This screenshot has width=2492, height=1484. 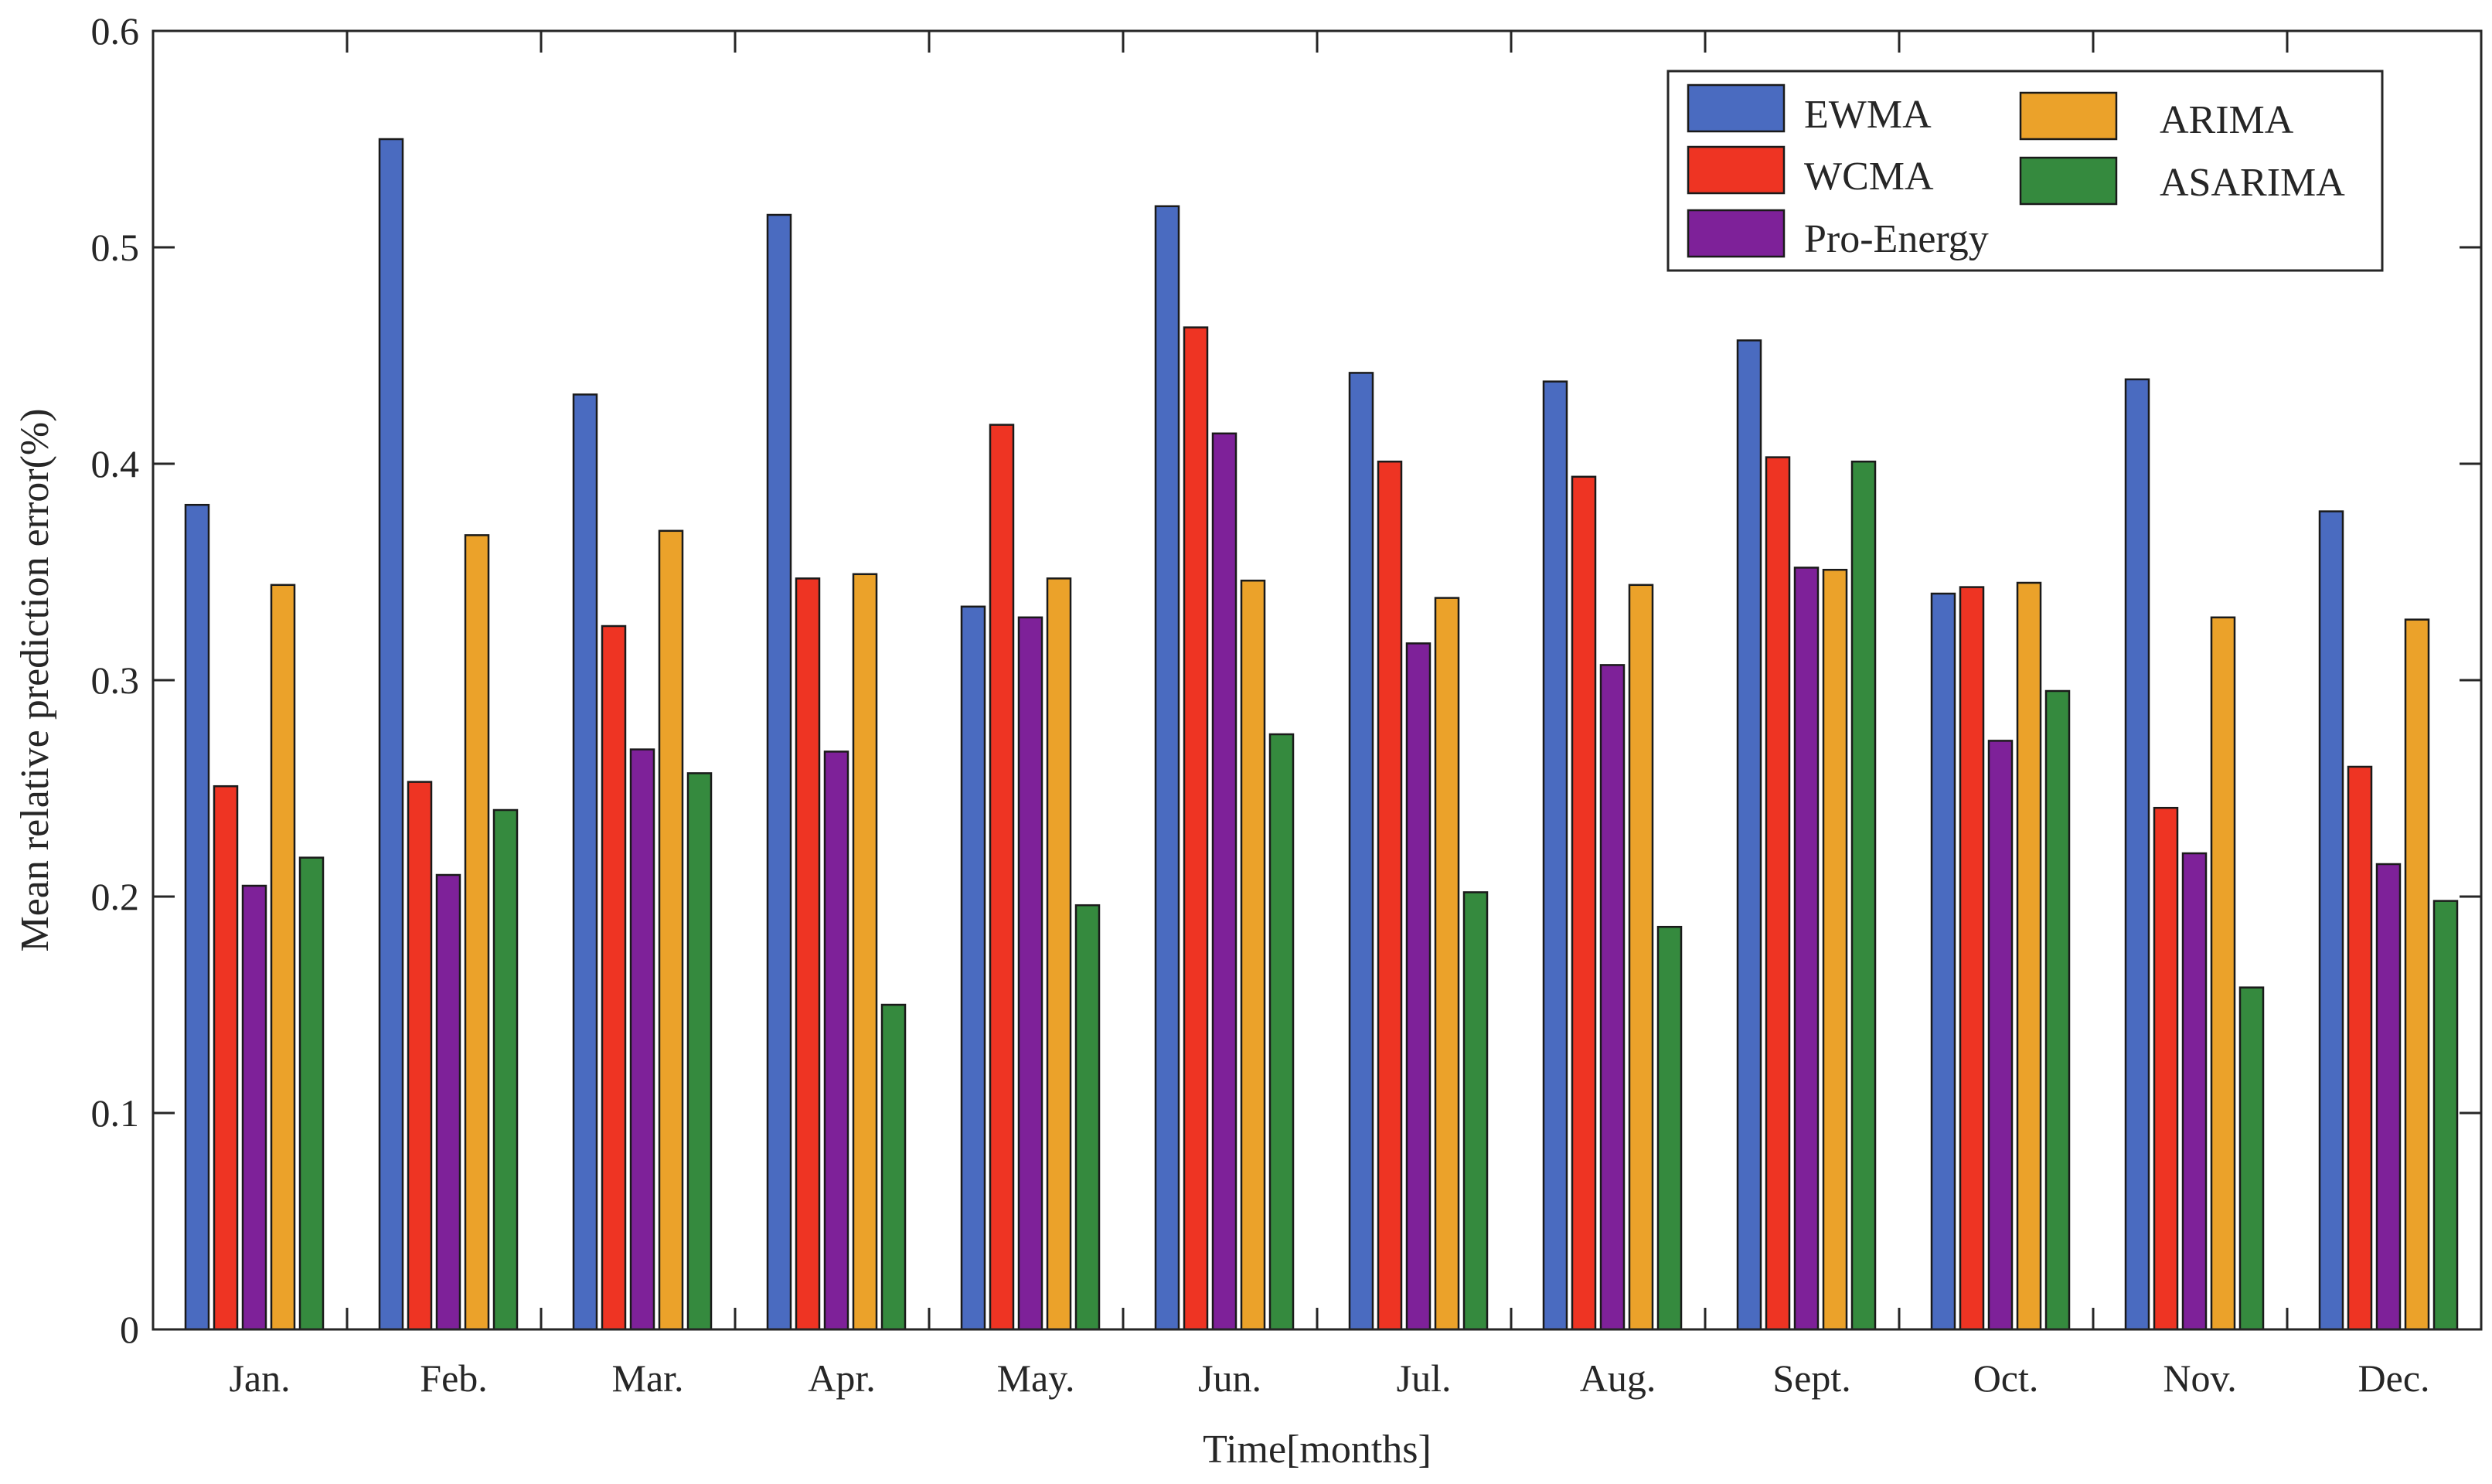 I want to click on y-tick-label: 0.6, so click(x=115, y=31).